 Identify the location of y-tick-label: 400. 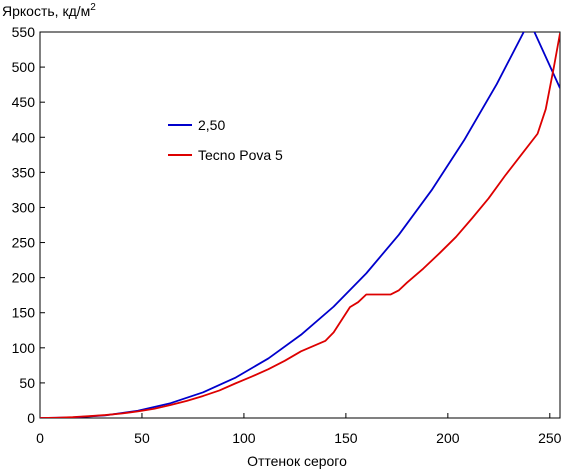
(24, 137).